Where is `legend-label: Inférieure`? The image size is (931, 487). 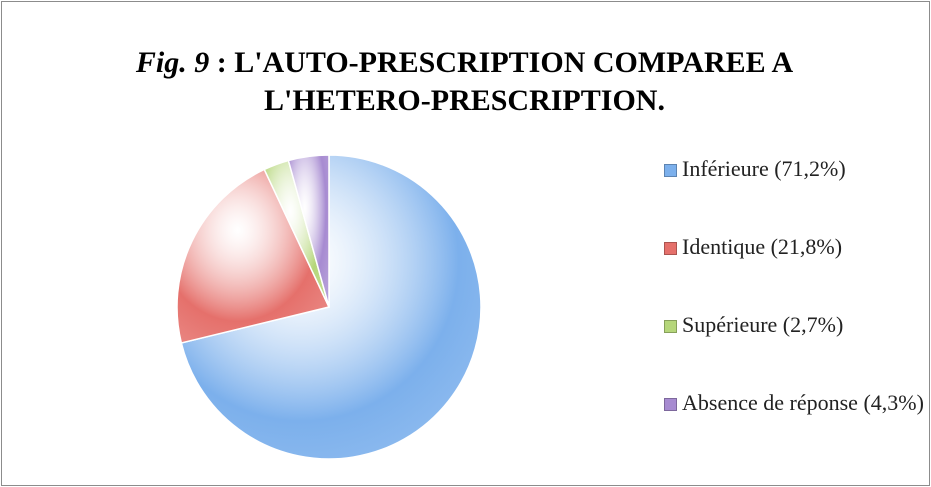 legend-label: Inférieure is located at coordinates (725, 168).